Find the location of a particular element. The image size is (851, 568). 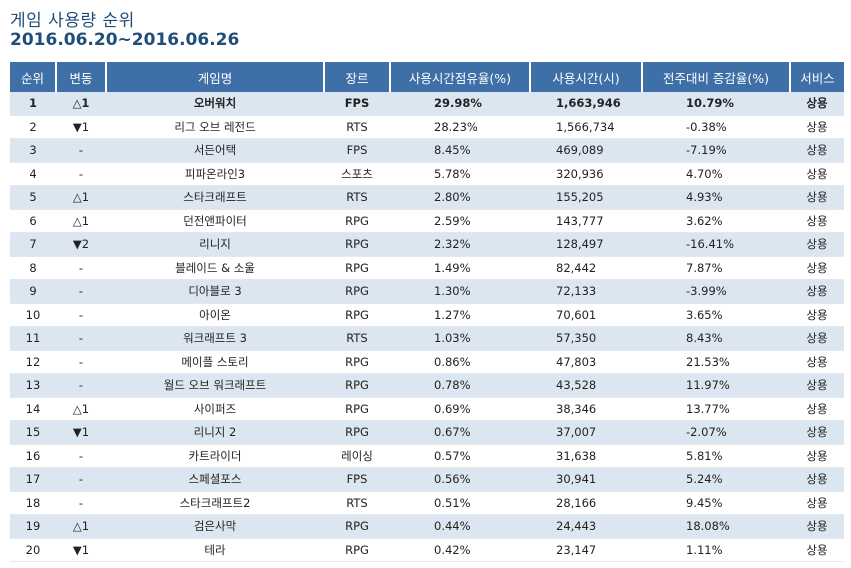

cell-hours: 320,936 is located at coordinates (586, 174).